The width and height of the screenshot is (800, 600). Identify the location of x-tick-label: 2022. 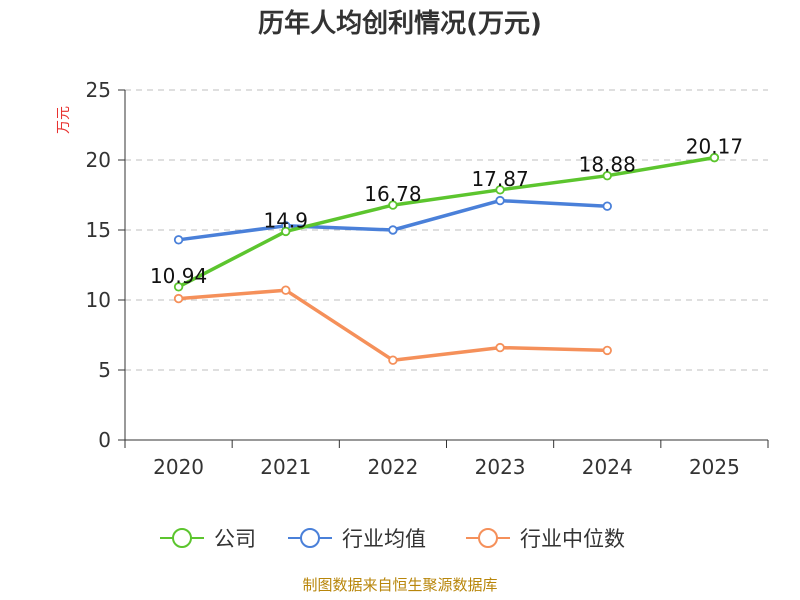
(392, 467).